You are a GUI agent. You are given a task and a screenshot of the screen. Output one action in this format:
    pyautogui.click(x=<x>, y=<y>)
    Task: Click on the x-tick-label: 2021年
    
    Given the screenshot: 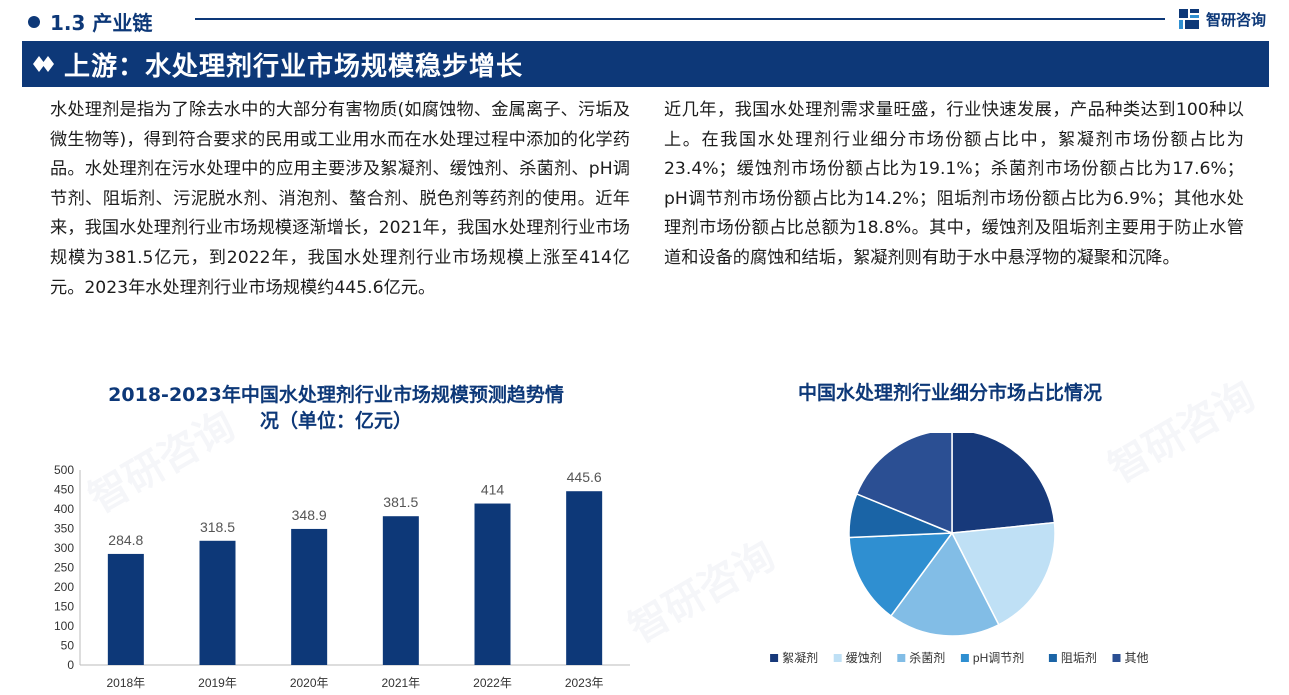 What is the action you would take?
    pyautogui.click(x=400, y=683)
    